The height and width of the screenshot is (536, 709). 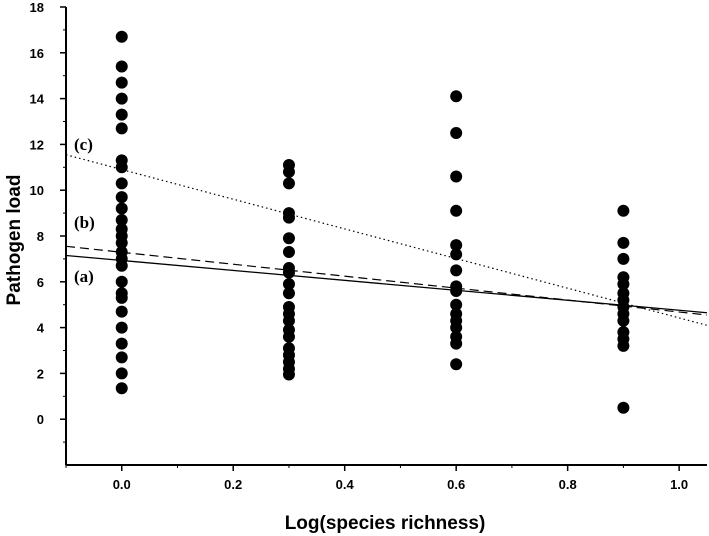 I want to click on x-tick-label: 0.8, so click(x=568, y=484).